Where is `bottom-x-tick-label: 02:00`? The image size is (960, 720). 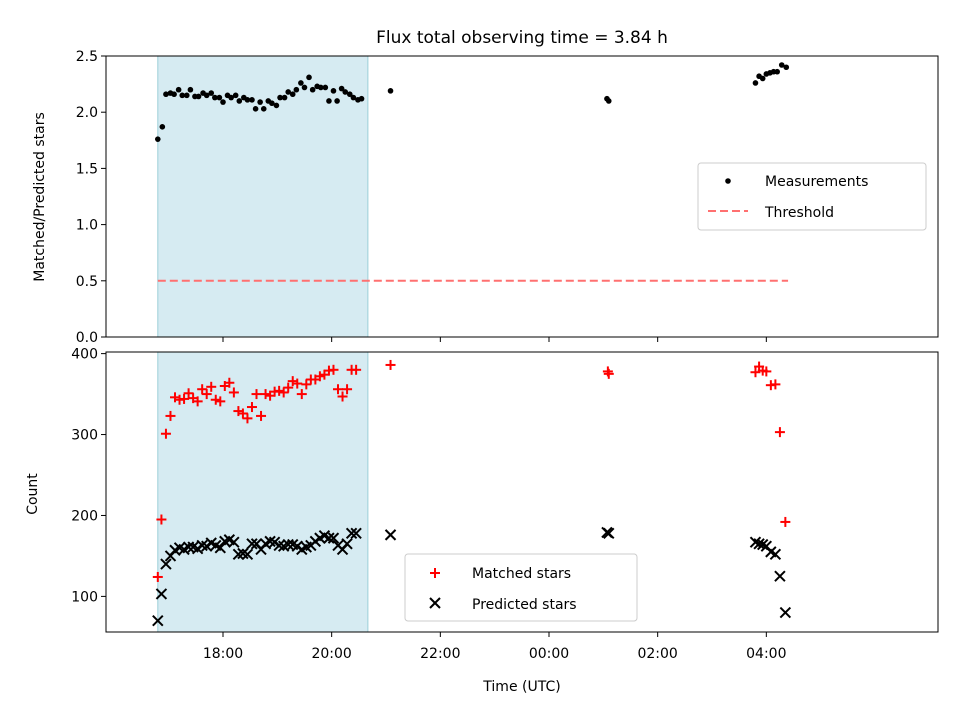
bottom-x-tick-label: 02:00 is located at coordinates (657, 654).